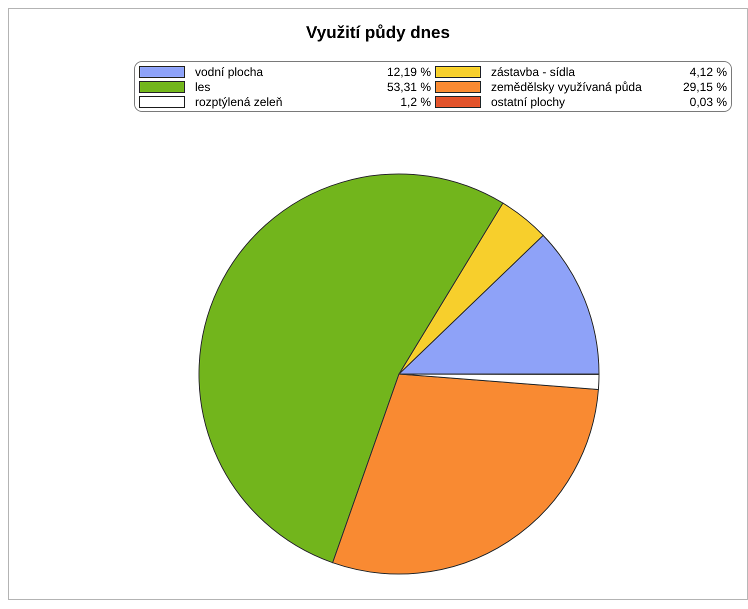  Describe the element at coordinates (408, 71) in the screenshot. I see `data-label: 12,19 %` at that location.